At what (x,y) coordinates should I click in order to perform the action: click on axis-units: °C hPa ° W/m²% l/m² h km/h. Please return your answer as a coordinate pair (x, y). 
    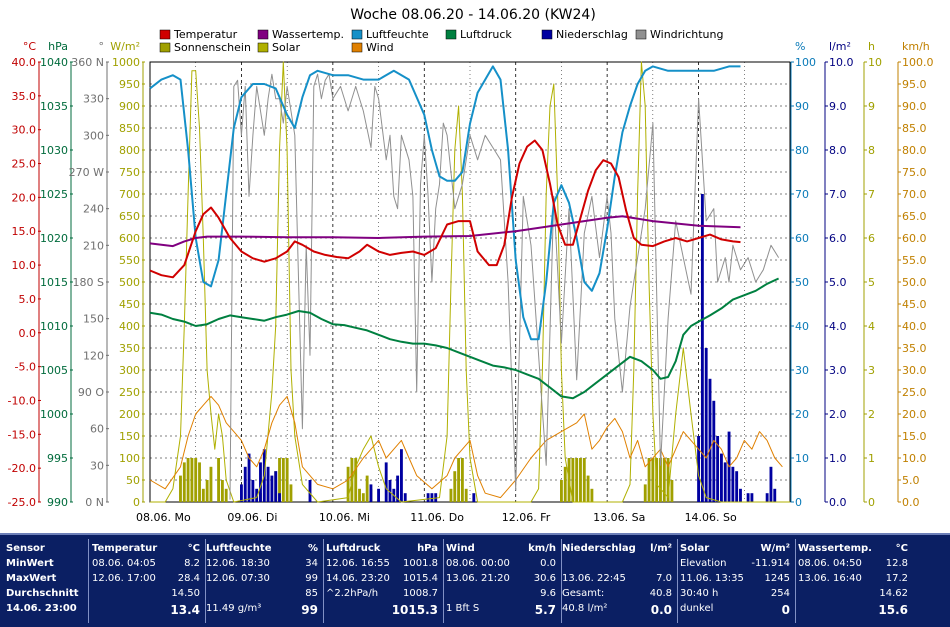
    Looking at the image, I should click on (476, 46).